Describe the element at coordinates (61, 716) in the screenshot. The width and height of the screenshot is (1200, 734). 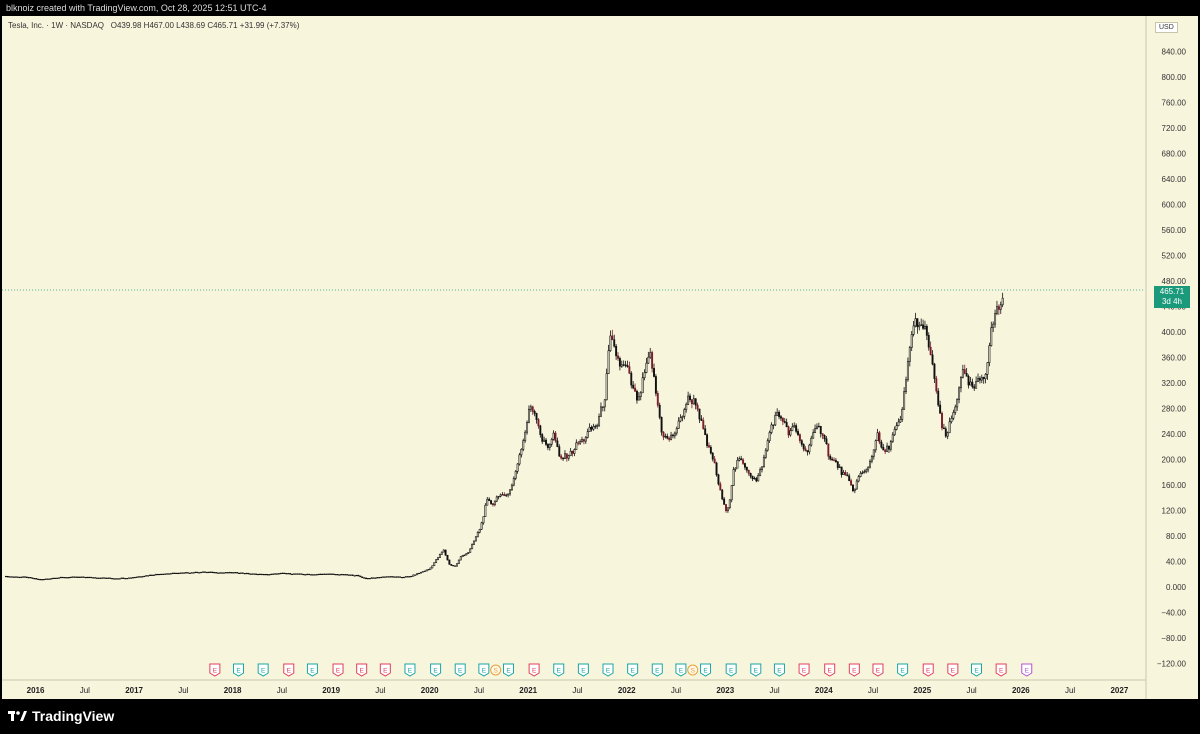
I see `tradingview-logo: TradingView` at that location.